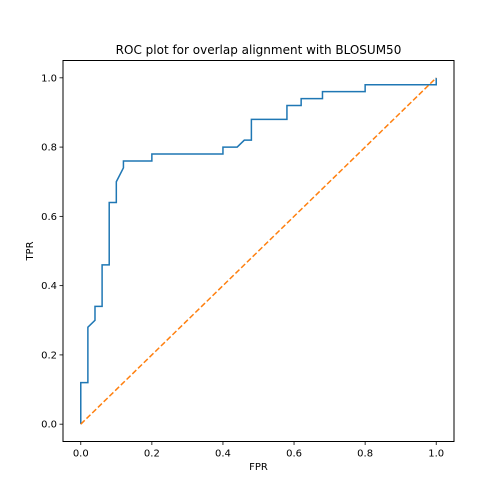 The height and width of the screenshot is (504, 504). Describe the element at coordinates (258, 467) in the screenshot. I see `x-axis-label: FPR` at that location.